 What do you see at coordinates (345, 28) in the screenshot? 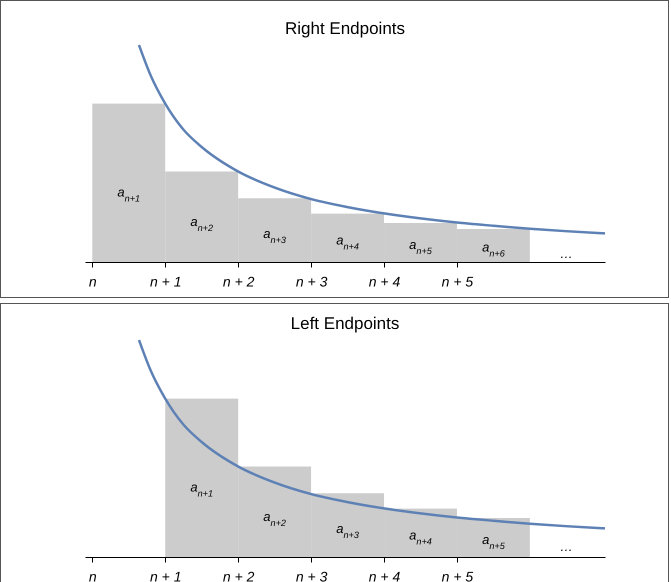
I see `chart-title: Right Endpoints` at bounding box center [345, 28].